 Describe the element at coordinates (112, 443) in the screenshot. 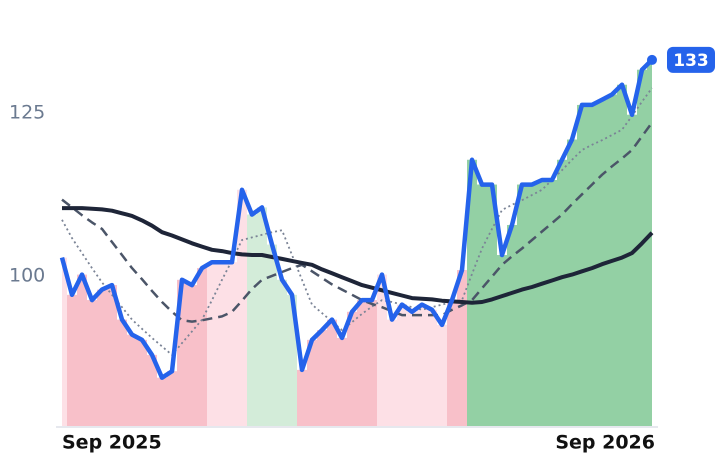

I see `x-tick-label: Sep 2025` at that location.